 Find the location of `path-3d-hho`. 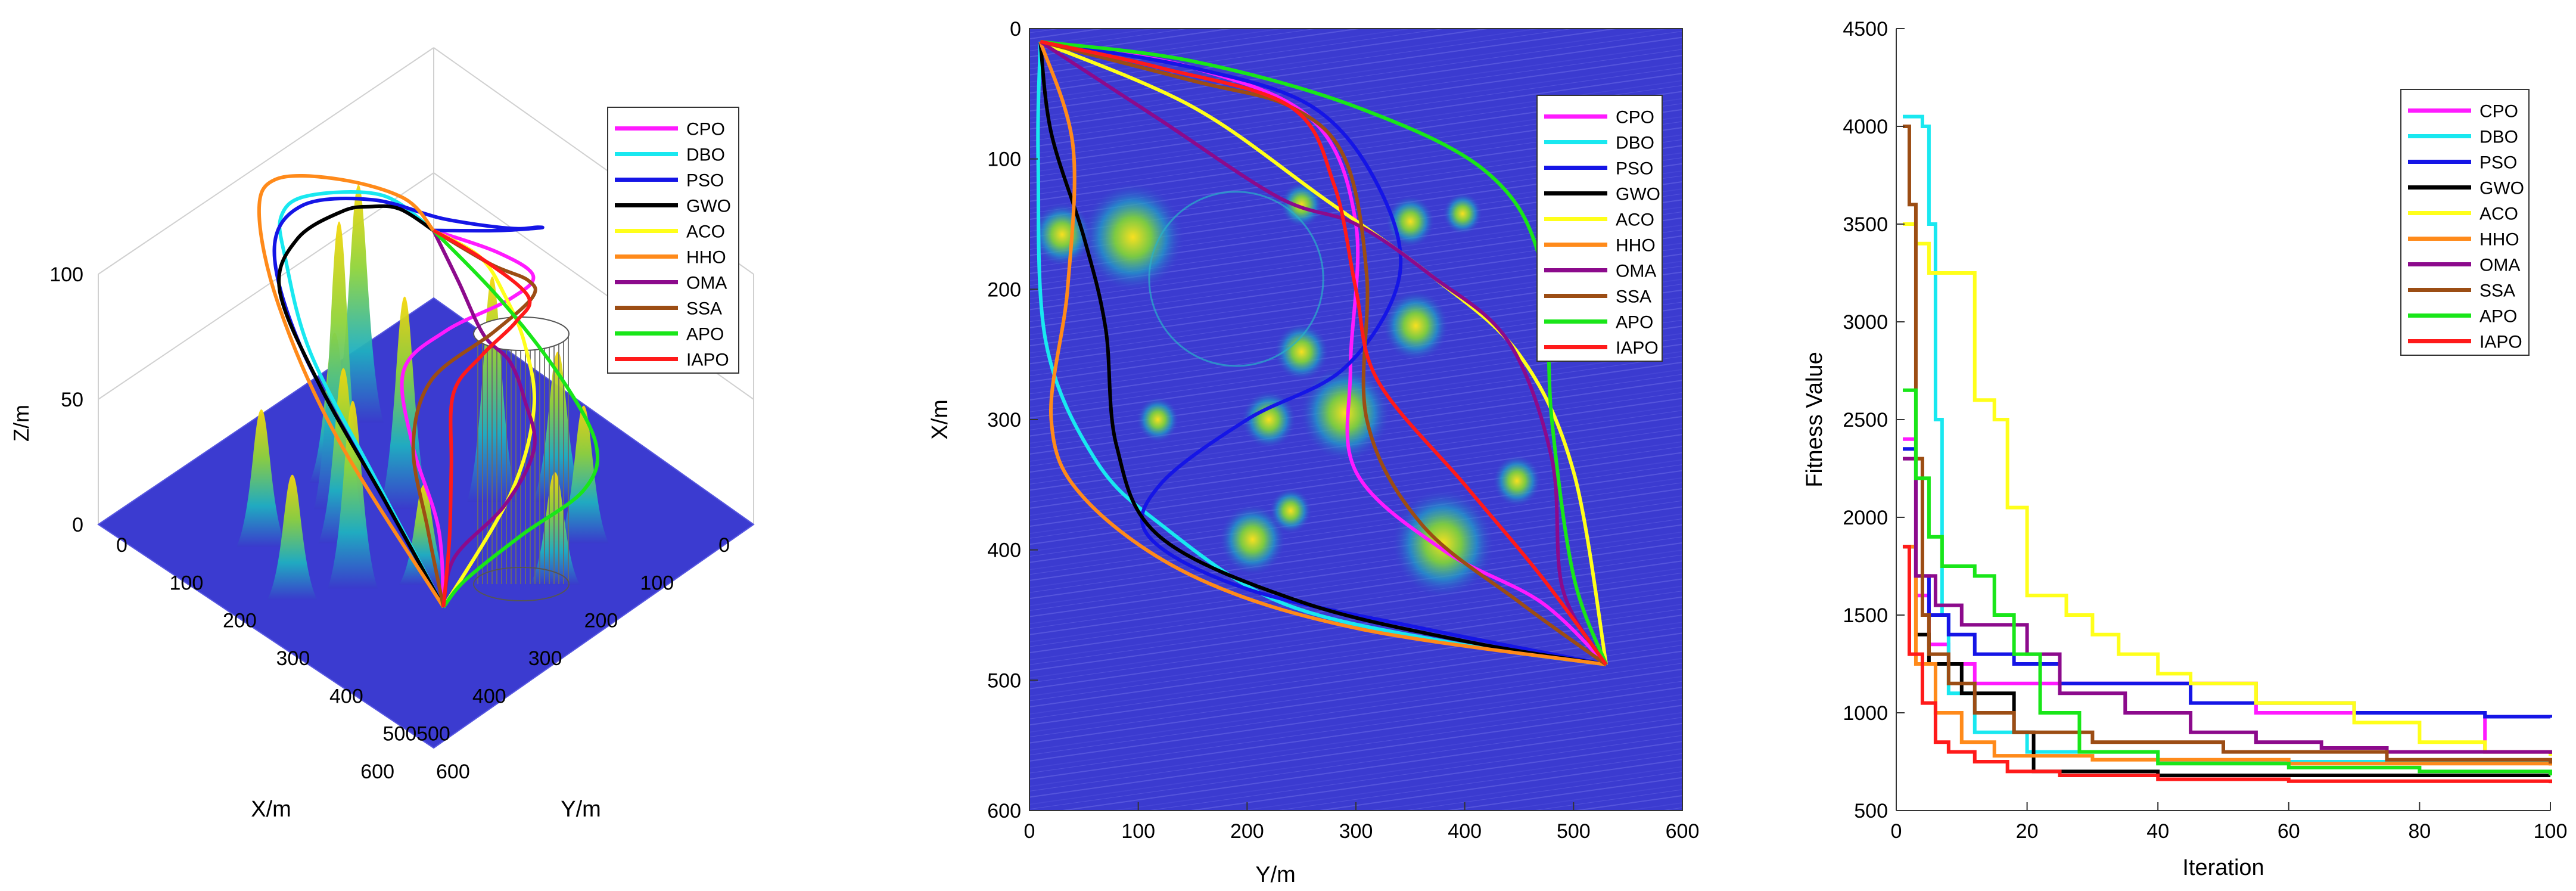

path-3d-hho is located at coordinates (351, 391).